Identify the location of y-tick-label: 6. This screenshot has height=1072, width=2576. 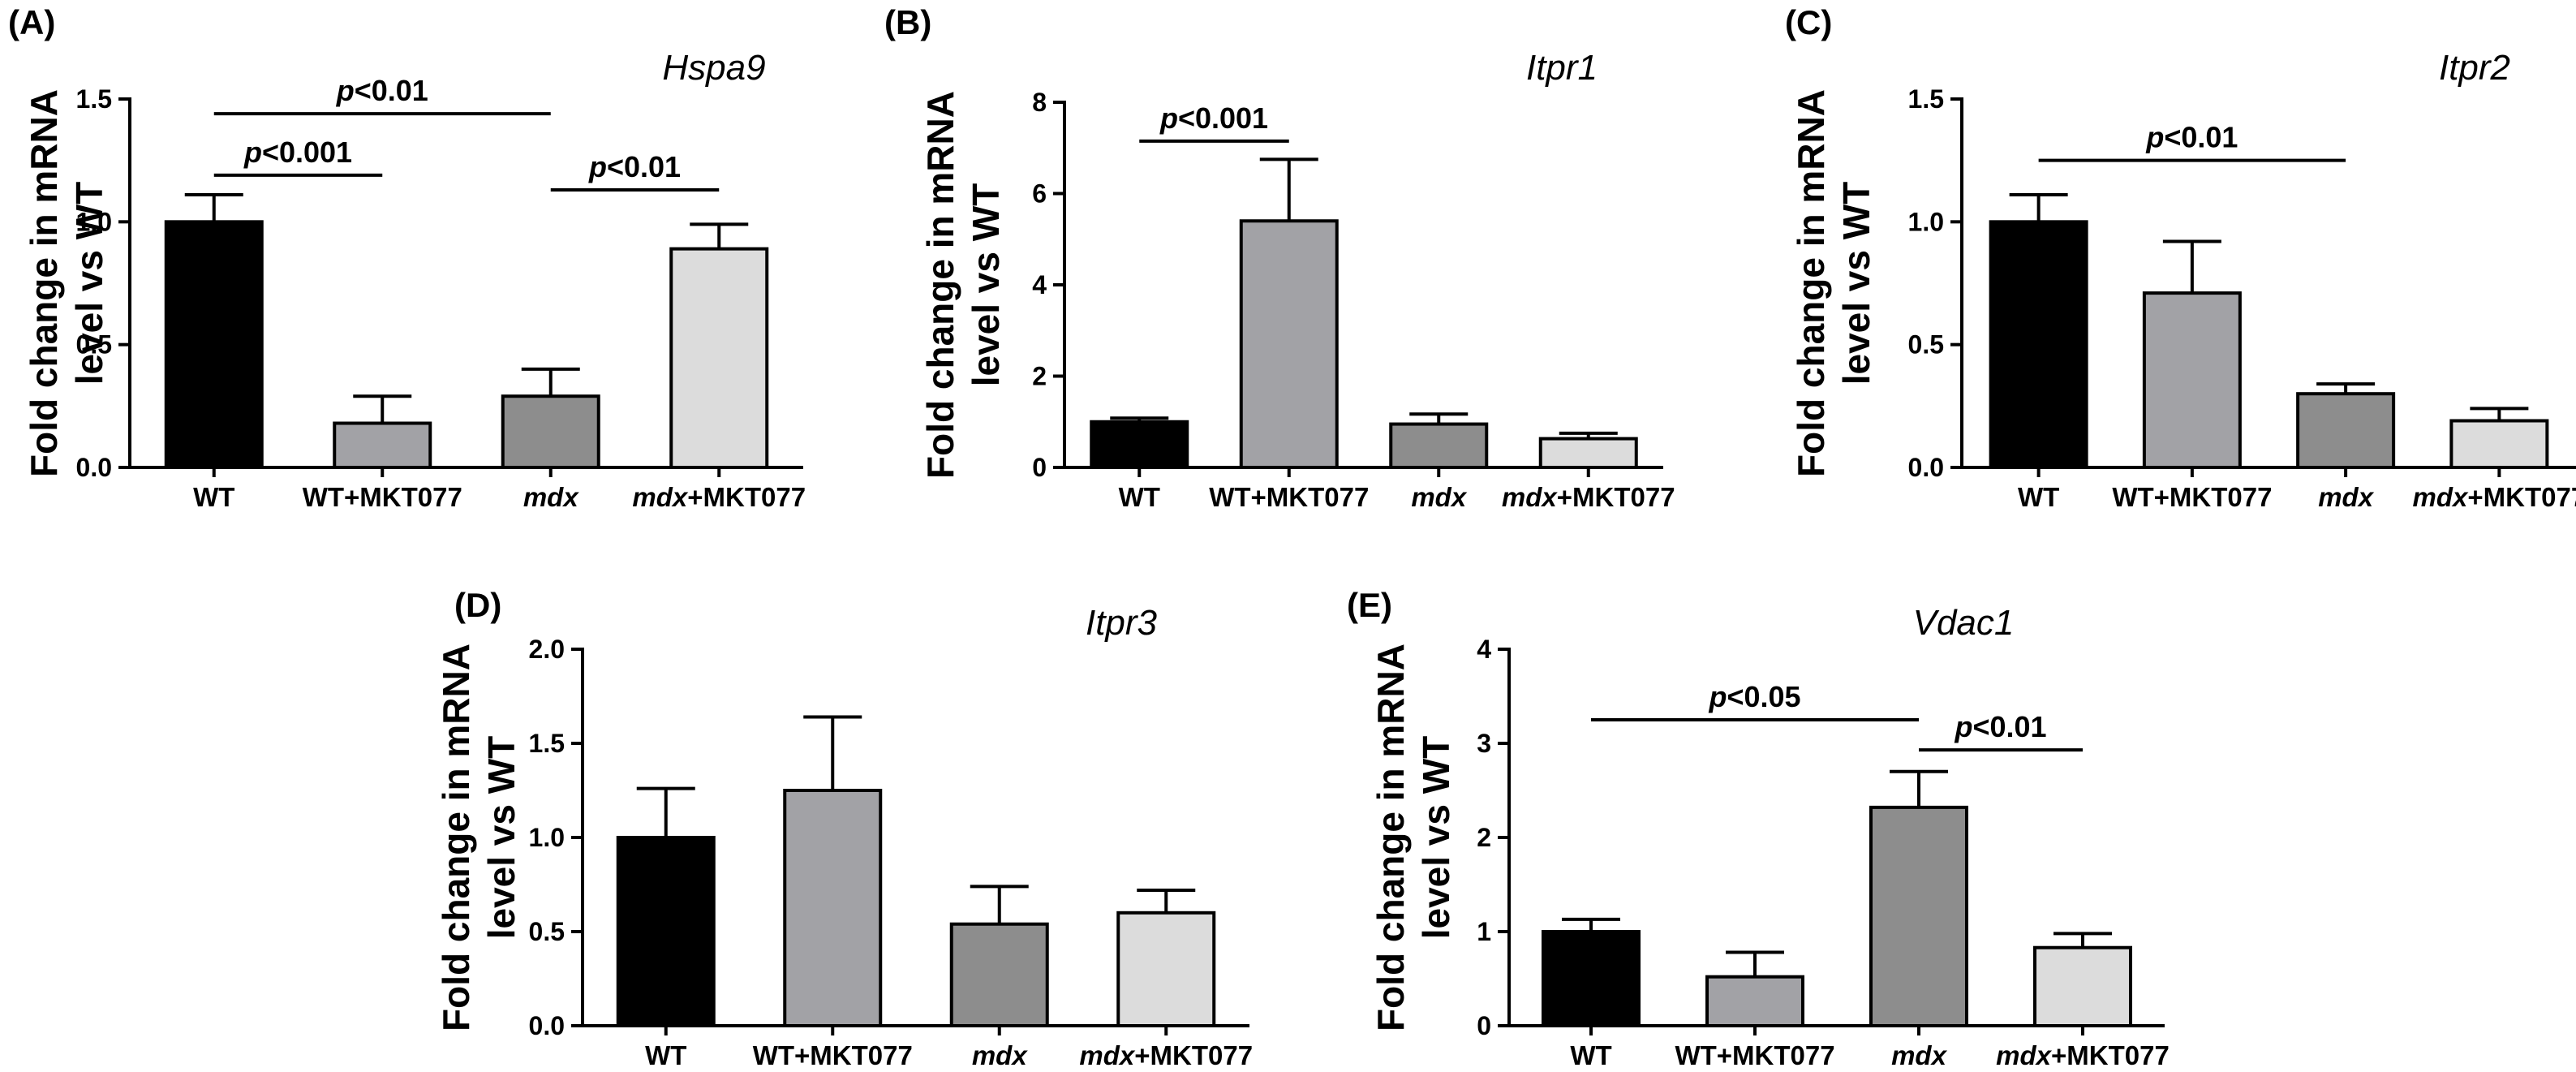
(1039, 194).